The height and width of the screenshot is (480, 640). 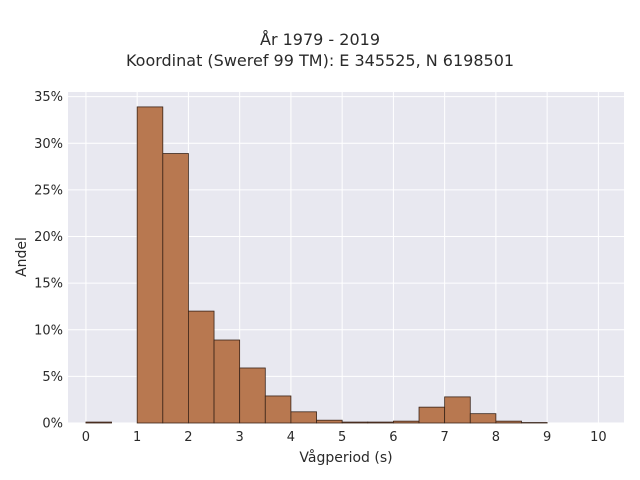 What do you see at coordinates (598, 437) in the screenshot?
I see `x-tick-label: 10` at bounding box center [598, 437].